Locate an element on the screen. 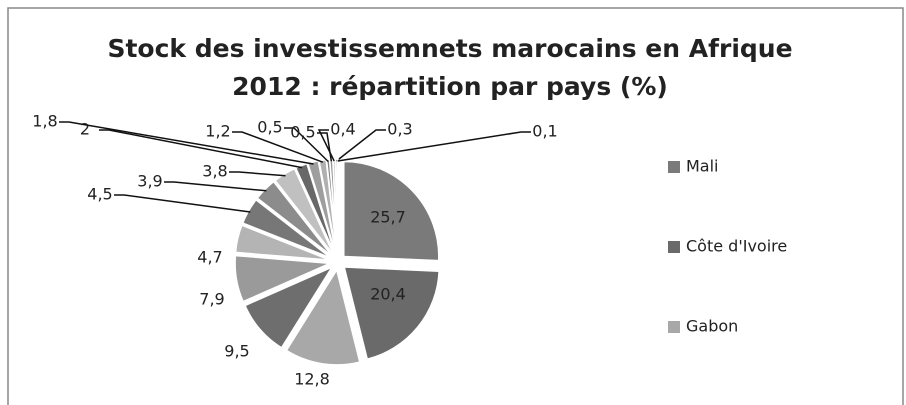 Image resolution: width=906 pixels, height=405 pixels. data-label: 4,5 is located at coordinates (99, 194).